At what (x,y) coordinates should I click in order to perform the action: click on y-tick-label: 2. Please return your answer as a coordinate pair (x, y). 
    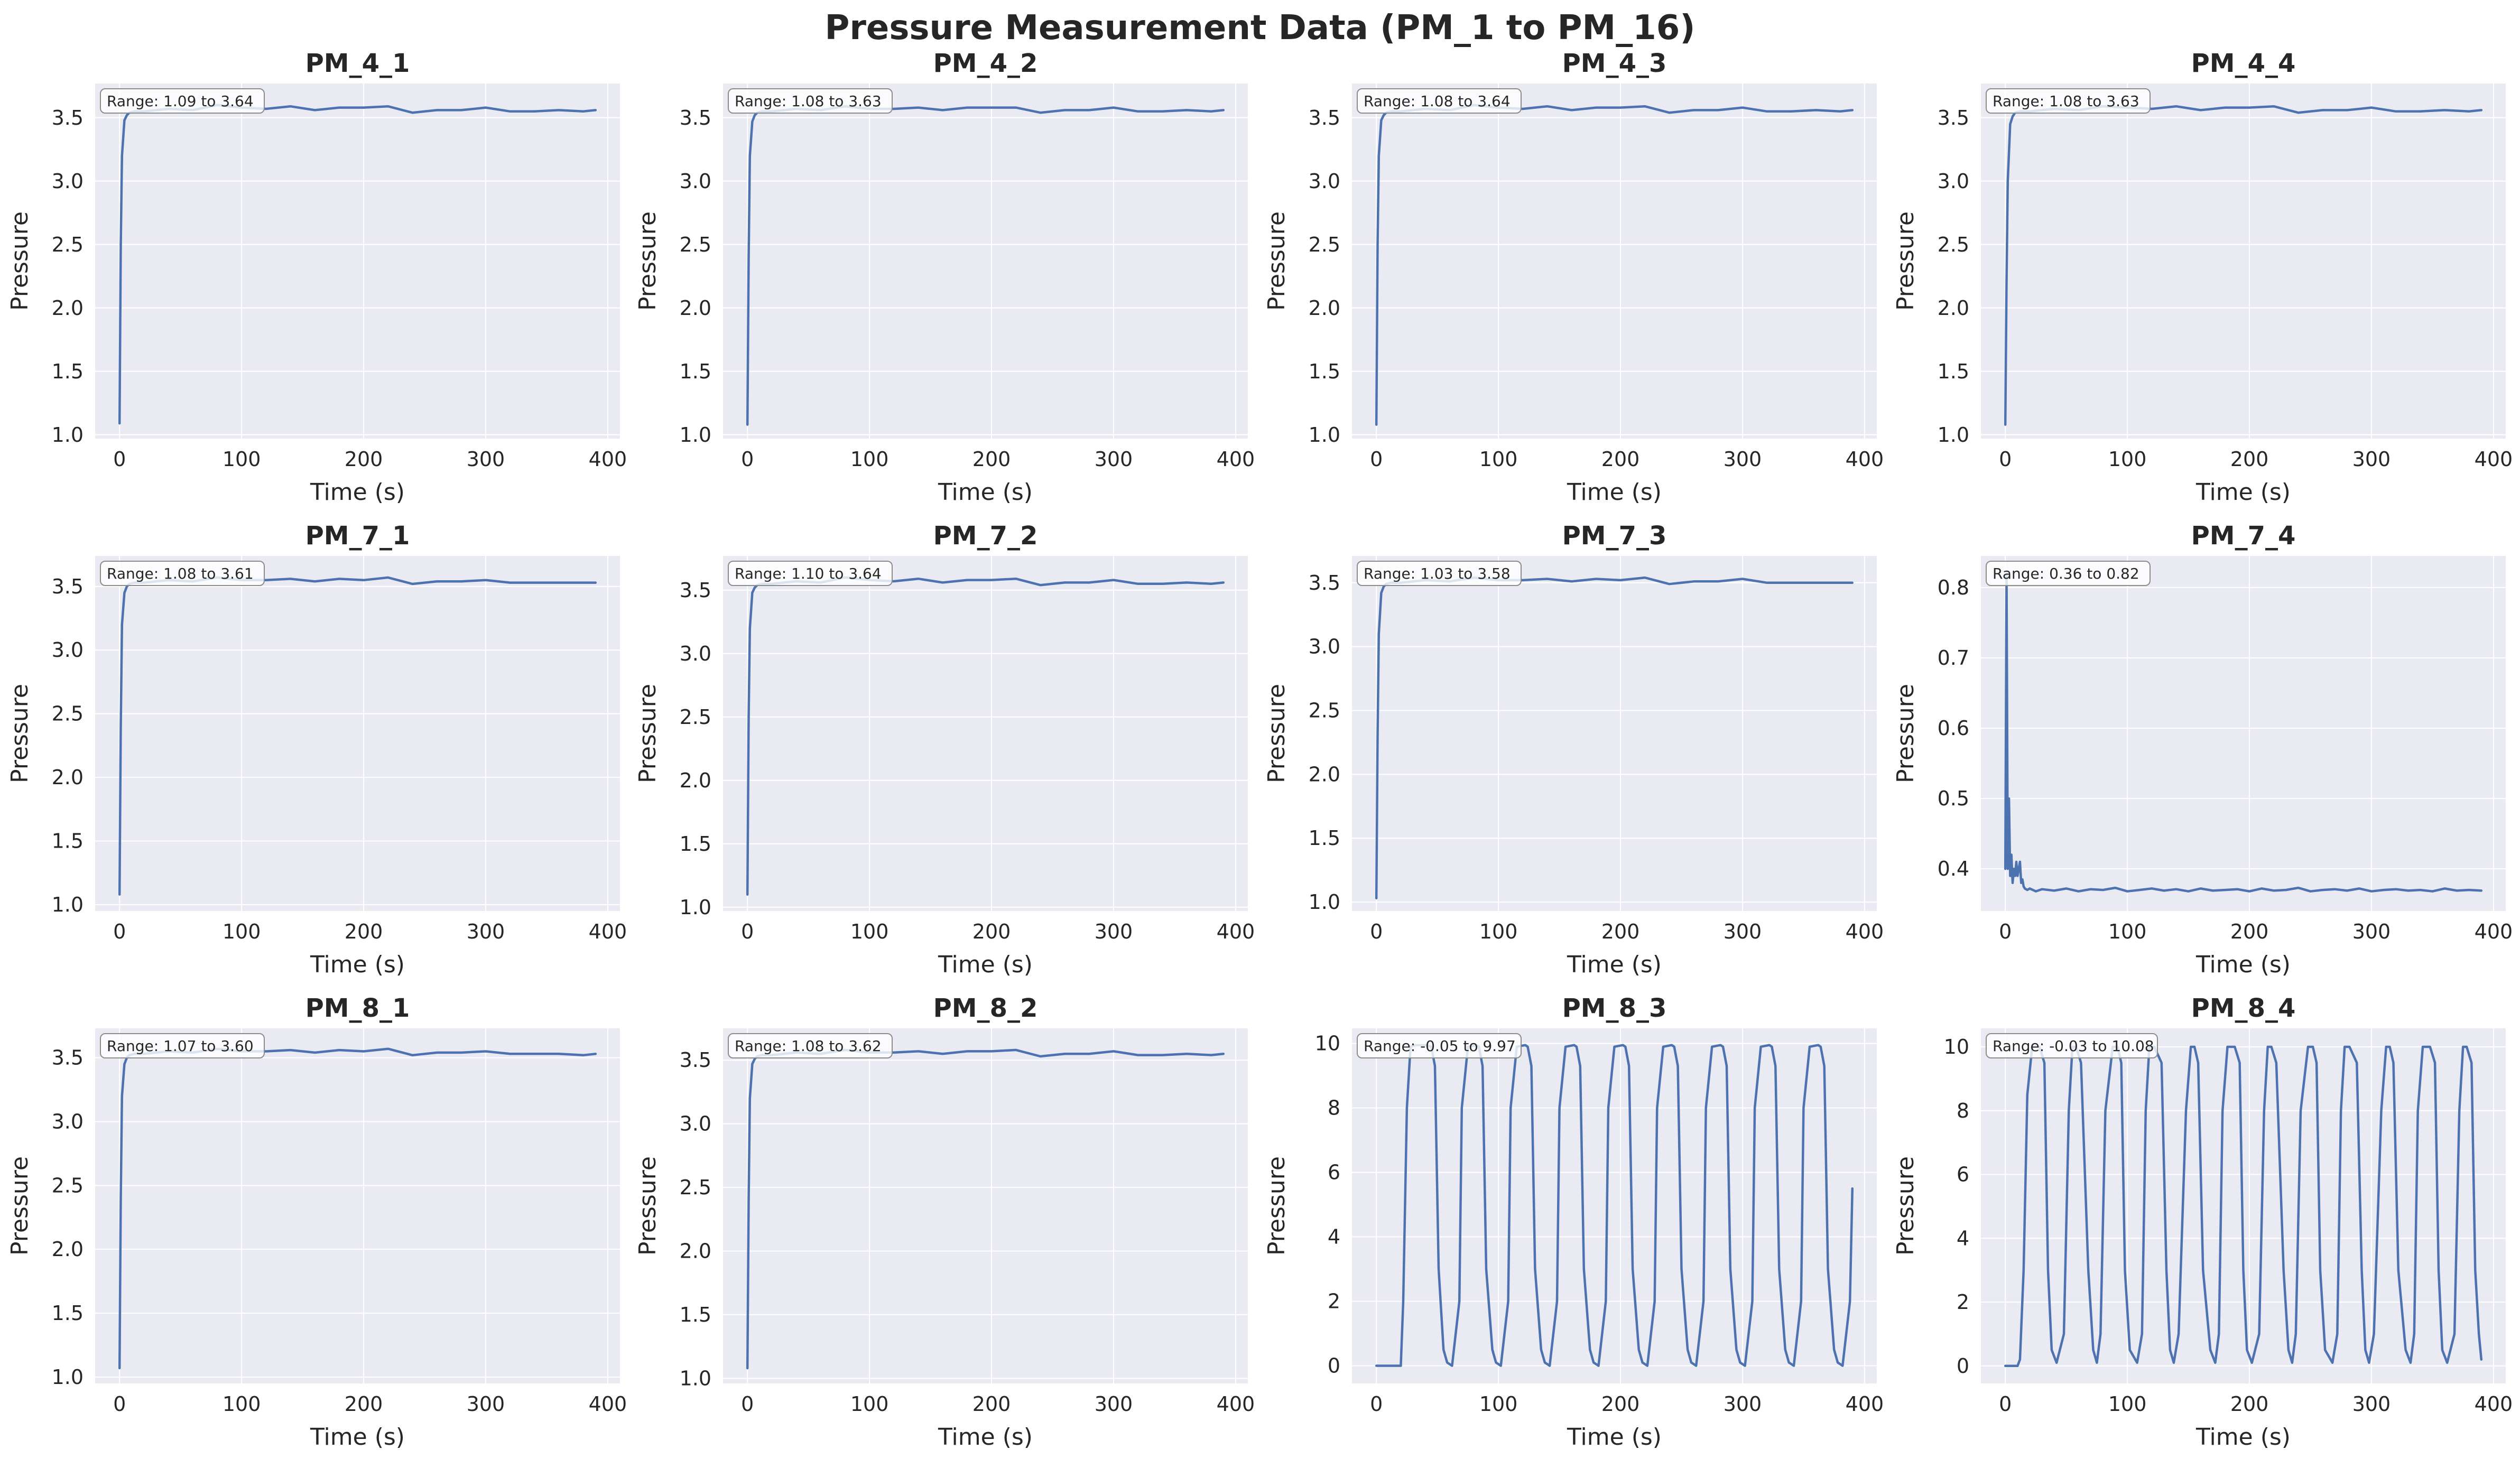
    Looking at the image, I should click on (1963, 1302).